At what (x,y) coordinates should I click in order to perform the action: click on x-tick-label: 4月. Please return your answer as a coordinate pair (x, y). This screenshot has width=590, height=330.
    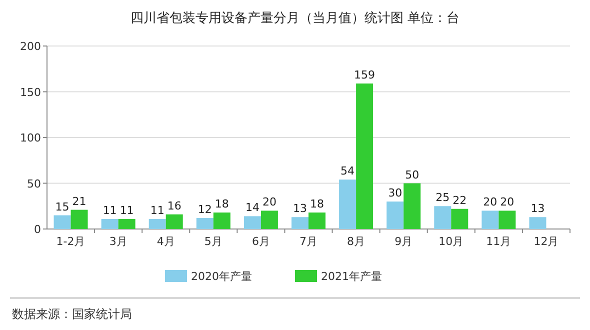
    Looking at the image, I should click on (165, 241).